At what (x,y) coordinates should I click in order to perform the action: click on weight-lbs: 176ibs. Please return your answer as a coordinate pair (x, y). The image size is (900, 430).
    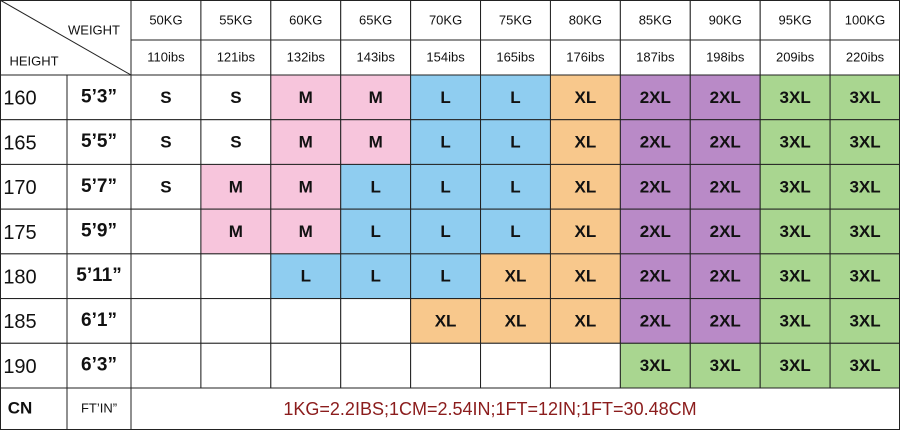
    Looking at the image, I should click on (585, 56).